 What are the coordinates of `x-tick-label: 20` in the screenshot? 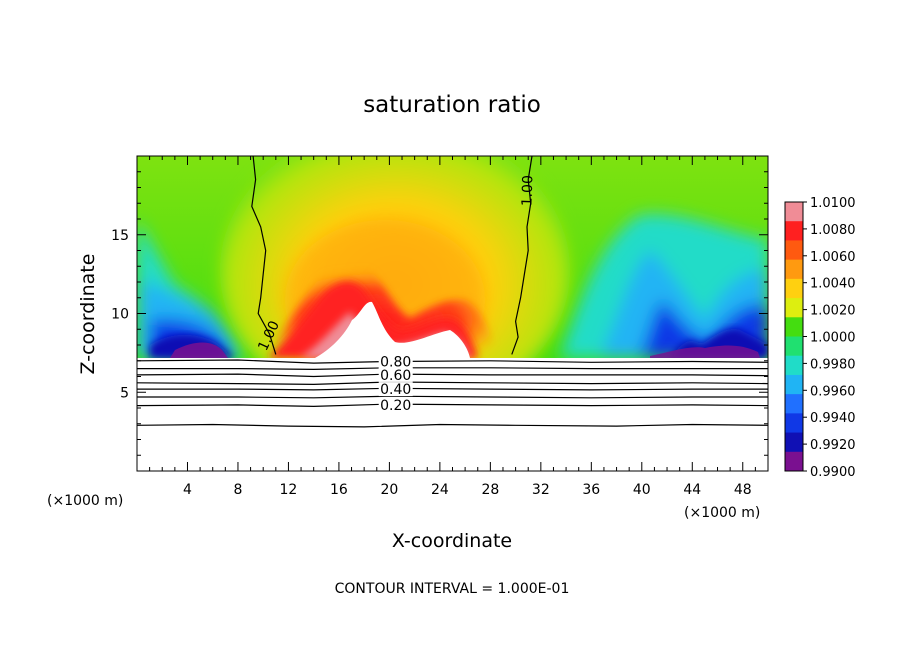 It's located at (389, 490).